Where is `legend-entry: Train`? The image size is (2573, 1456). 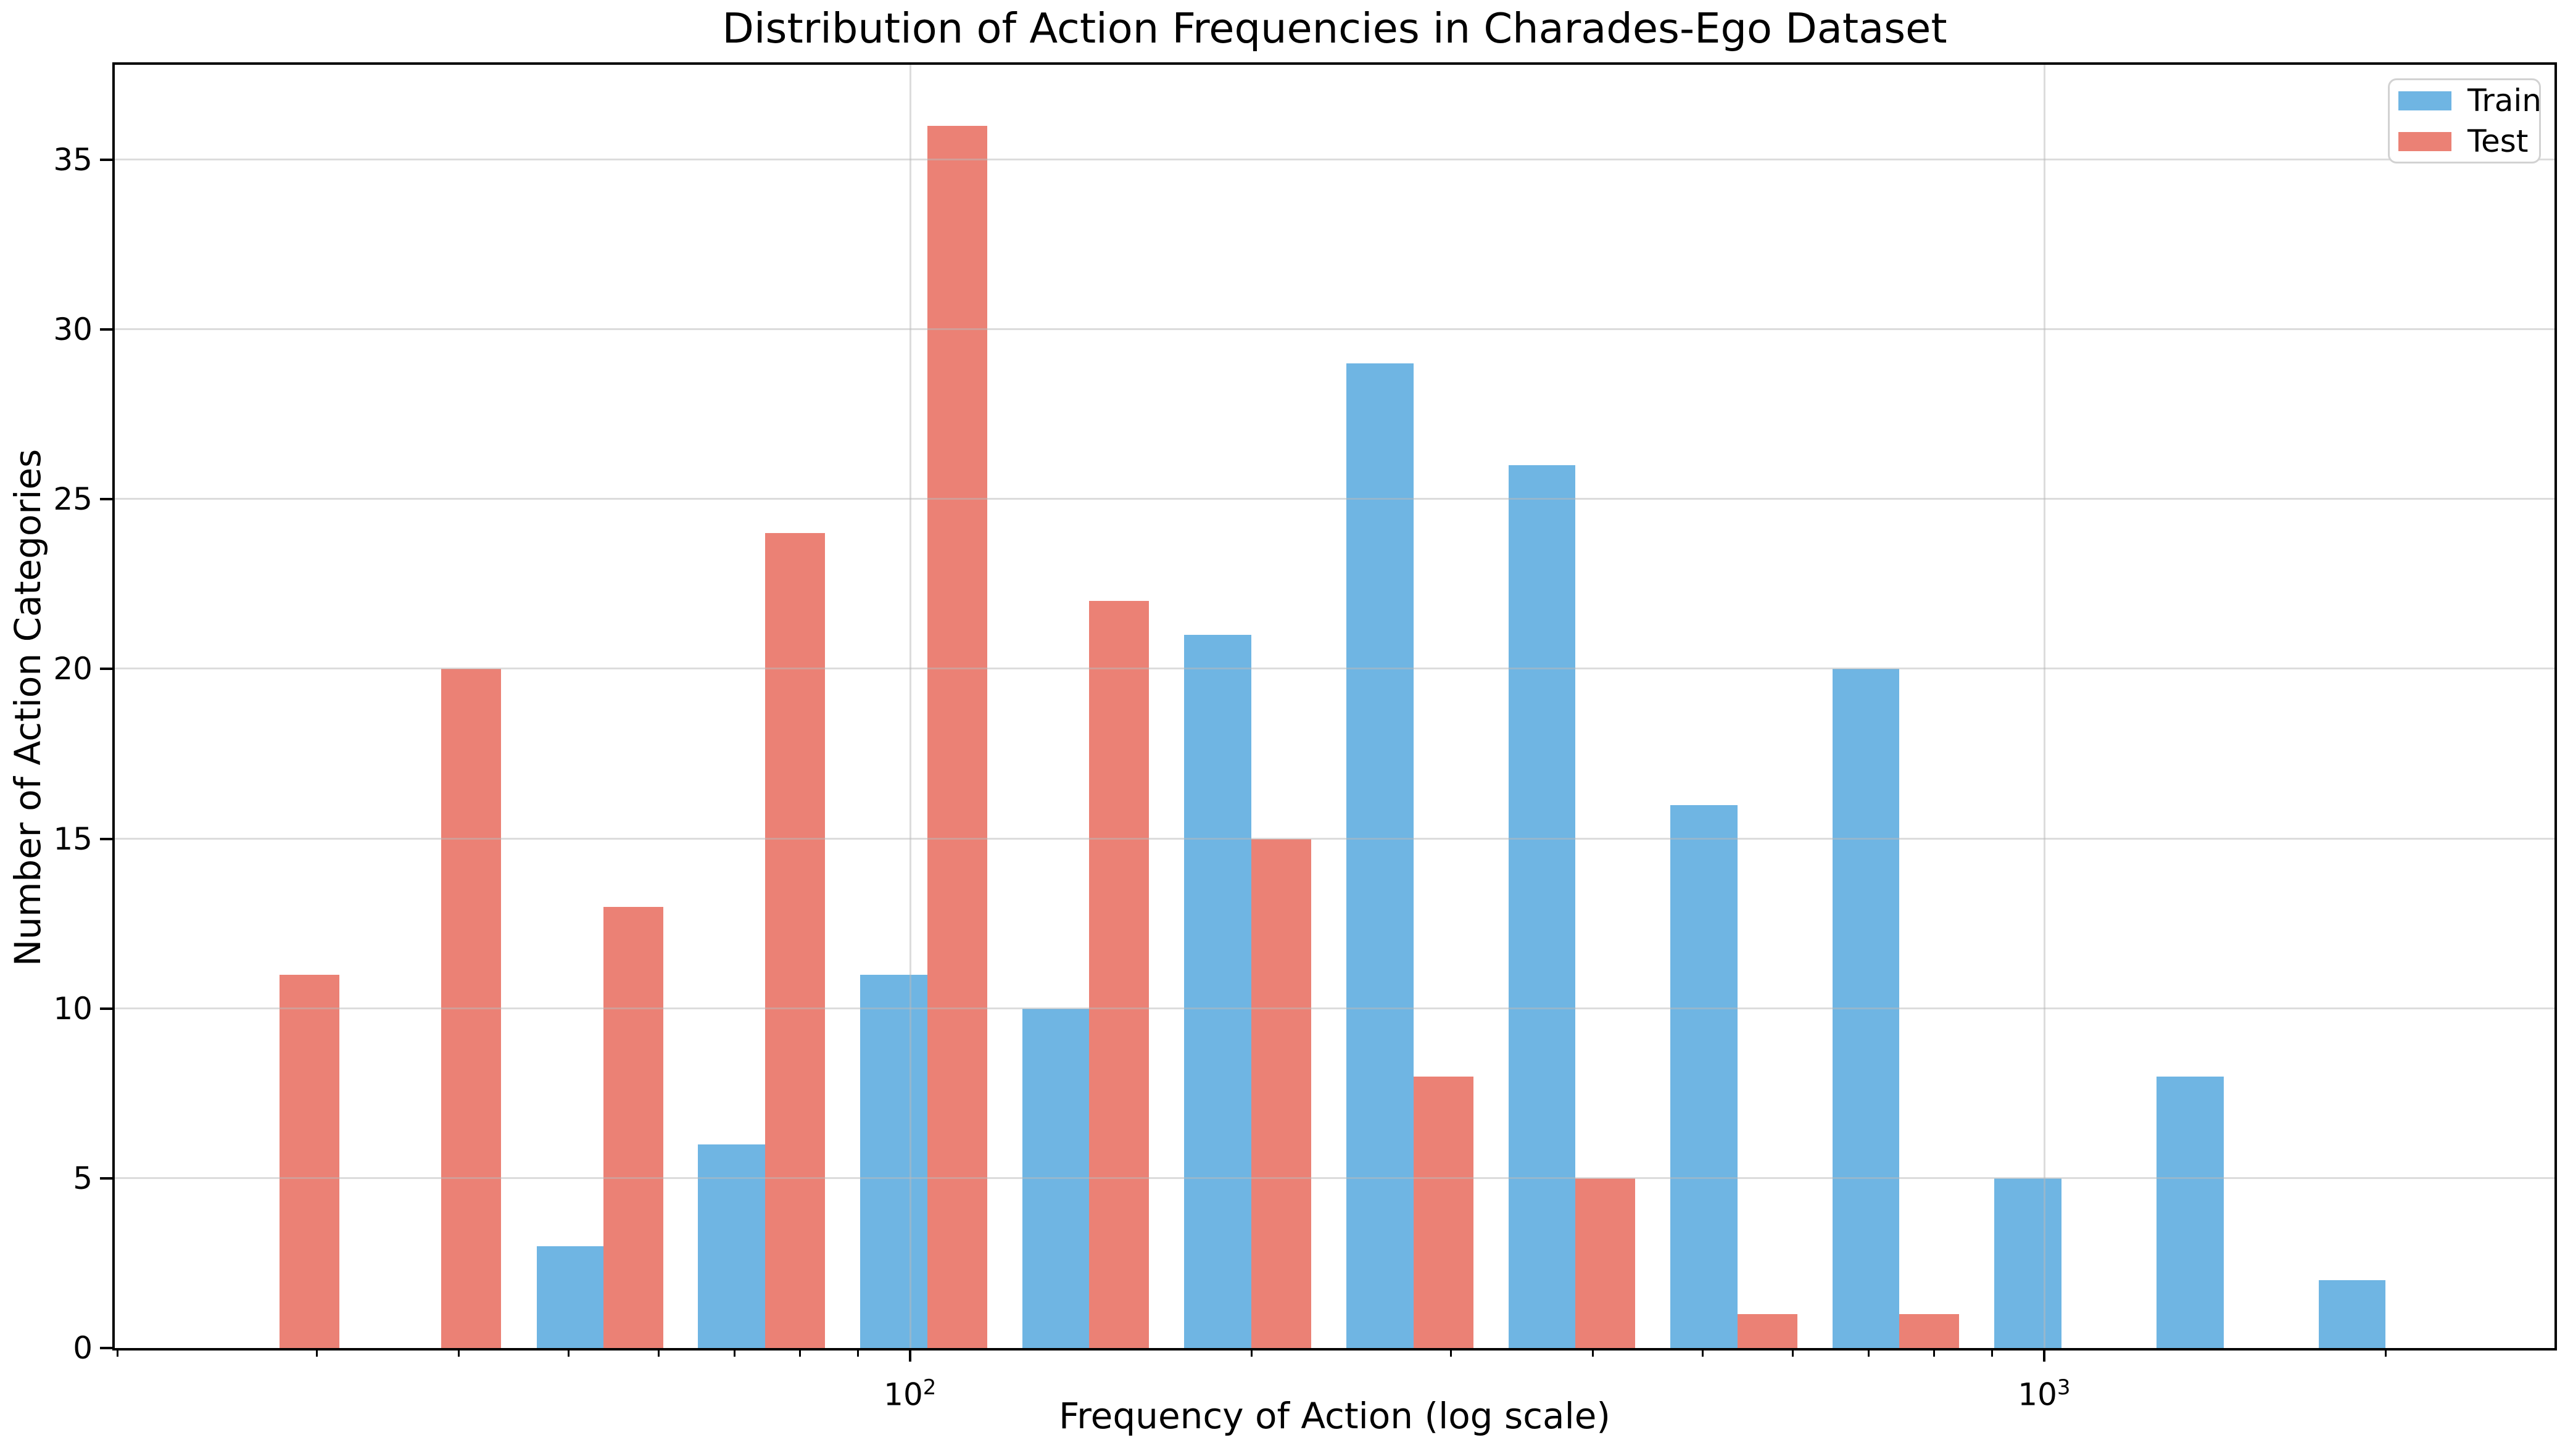
legend-entry: Train is located at coordinates (2470, 101).